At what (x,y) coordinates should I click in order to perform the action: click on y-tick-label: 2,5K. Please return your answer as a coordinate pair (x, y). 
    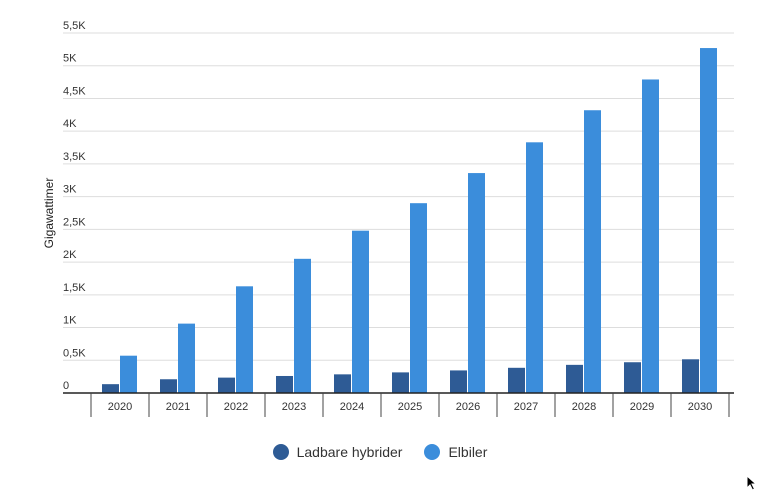
    Looking at the image, I should click on (74, 222).